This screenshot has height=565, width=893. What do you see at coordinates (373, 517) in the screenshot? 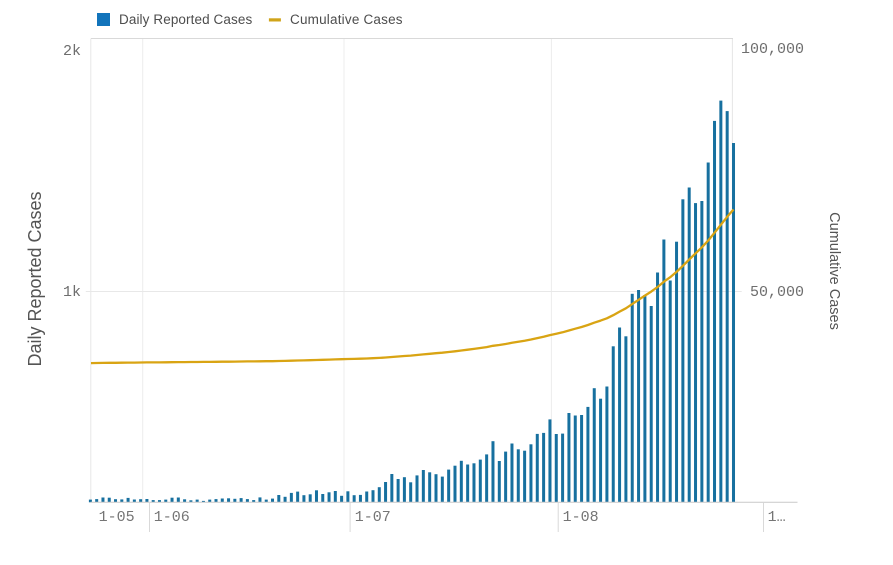
I see `svg-text: 1-07` at bounding box center [373, 517].